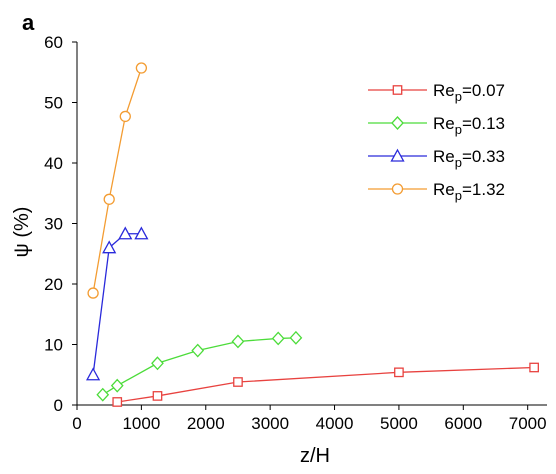  What do you see at coordinates (483, 189) in the screenshot?
I see `legend-label-value-3: =1.32` at bounding box center [483, 189].